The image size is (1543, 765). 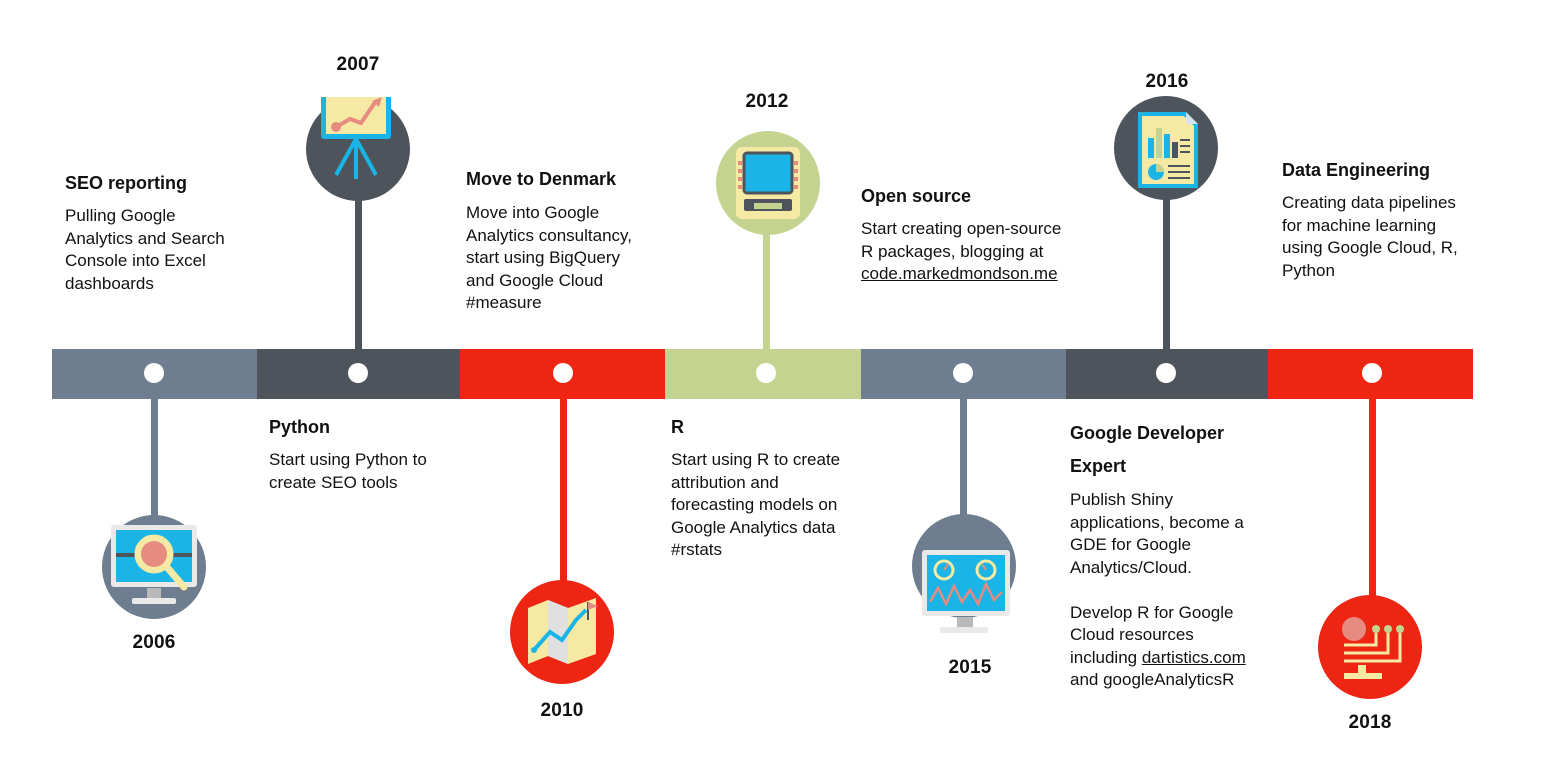 I want to click on timeline-node-2016, so click(x=1166, y=373).